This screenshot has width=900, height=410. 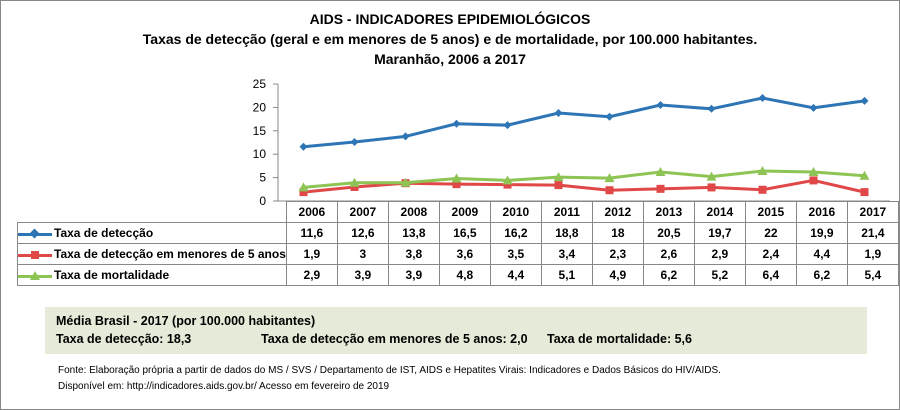 I want to click on year-header: 2016, so click(x=821, y=212).